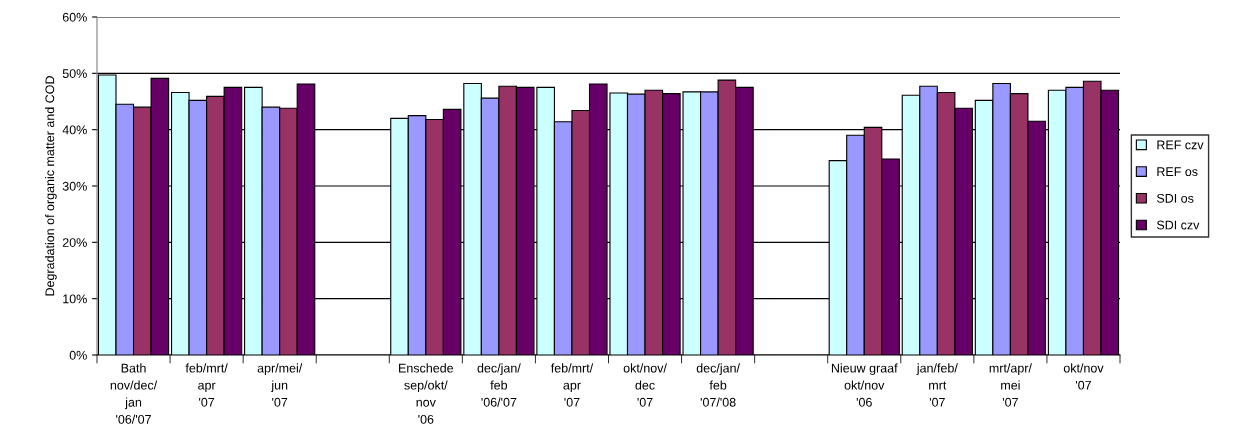 This screenshot has height=441, width=1238. What do you see at coordinates (1178, 225) in the screenshot?
I see `legend-label: SDI czv` at bounding box center [1178, 225].